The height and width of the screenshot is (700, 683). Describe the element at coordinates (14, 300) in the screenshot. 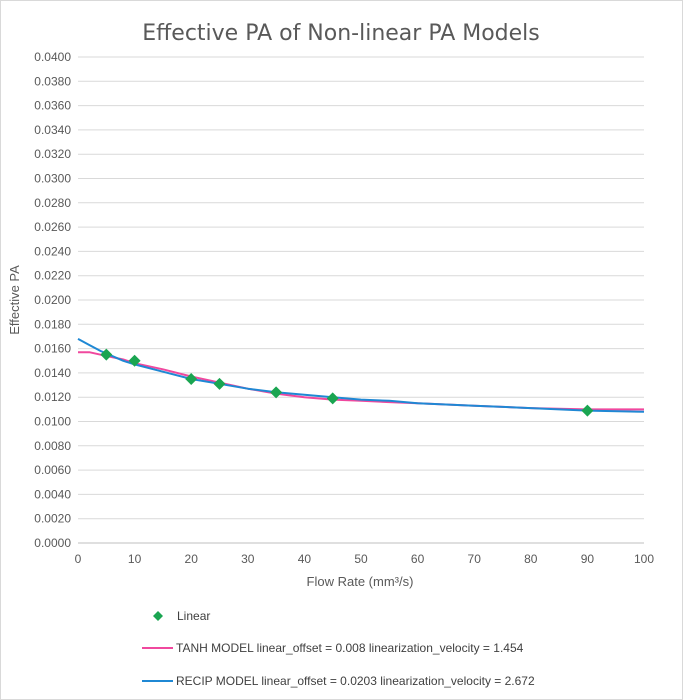

I see `y-axis-label: Effective PA` at that location.